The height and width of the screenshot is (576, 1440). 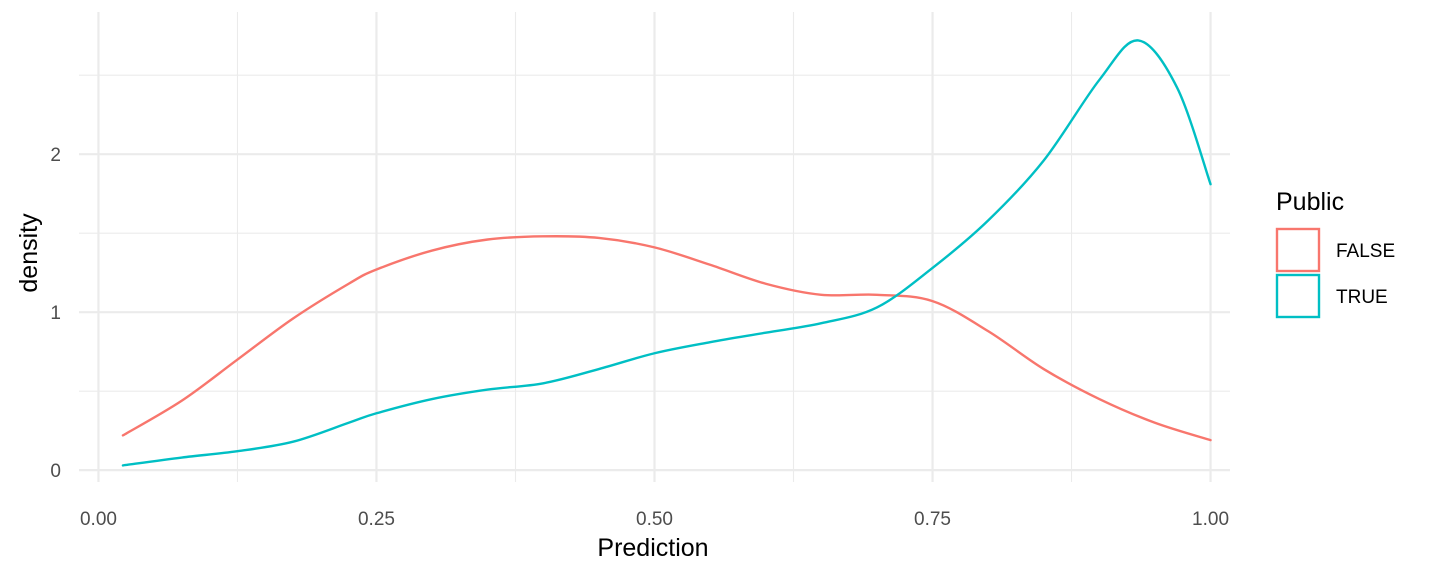 I want to click on x-axis-title: Prediction, so click(x=652, y=548).